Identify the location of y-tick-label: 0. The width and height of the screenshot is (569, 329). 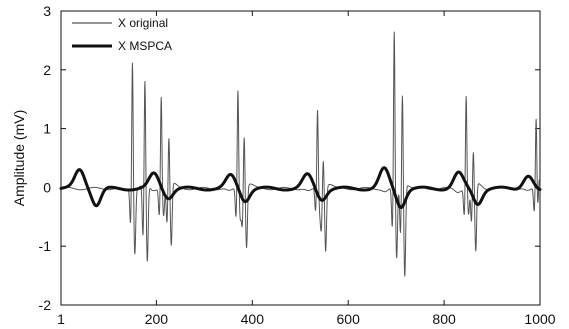
(47, 187).